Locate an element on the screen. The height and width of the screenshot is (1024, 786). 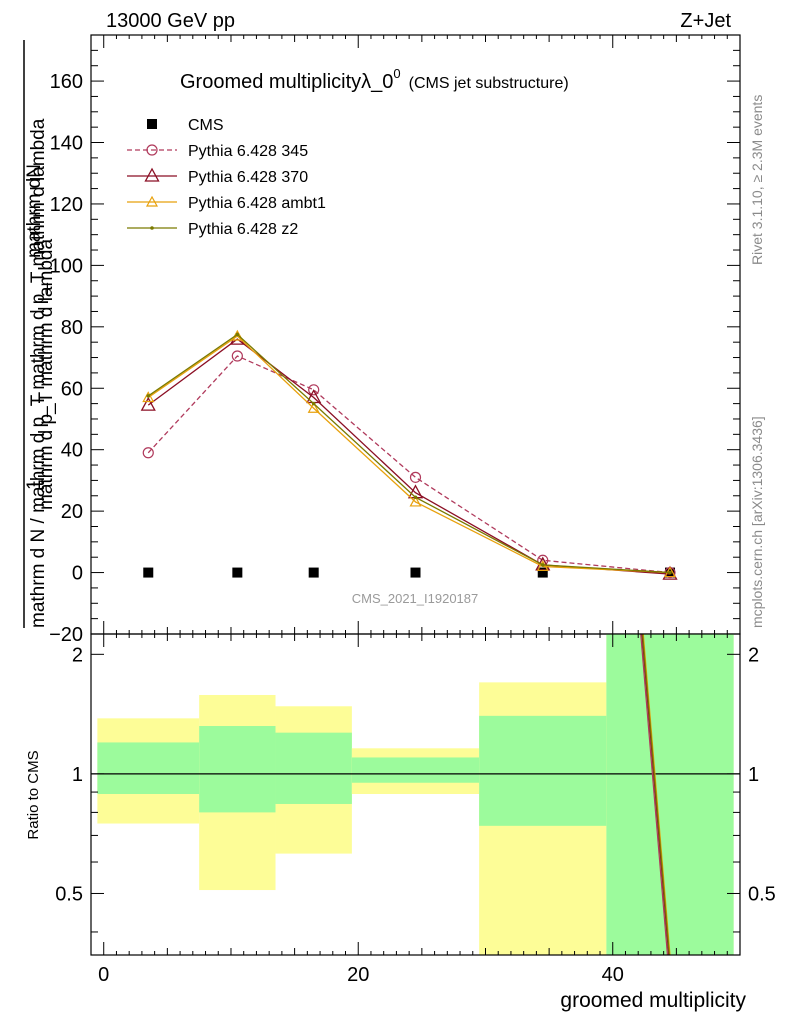
y-tick-label: 40 is located at coordinates (72, 451).